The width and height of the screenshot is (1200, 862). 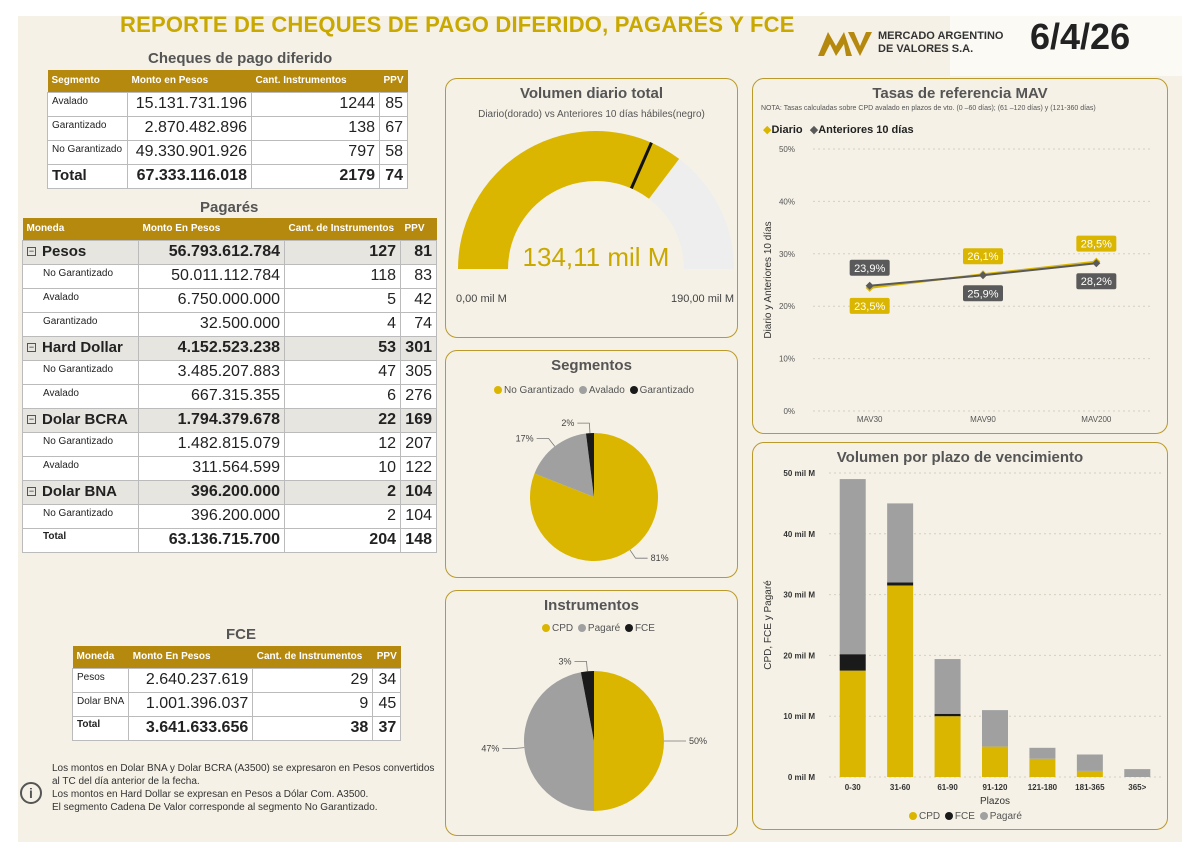 What do you see at coordinates (229, 492) in the screenshot?
I see `pagares-group-row: − Dolar BNA 396.200.000 2 104` at bounding box center [229, 492].